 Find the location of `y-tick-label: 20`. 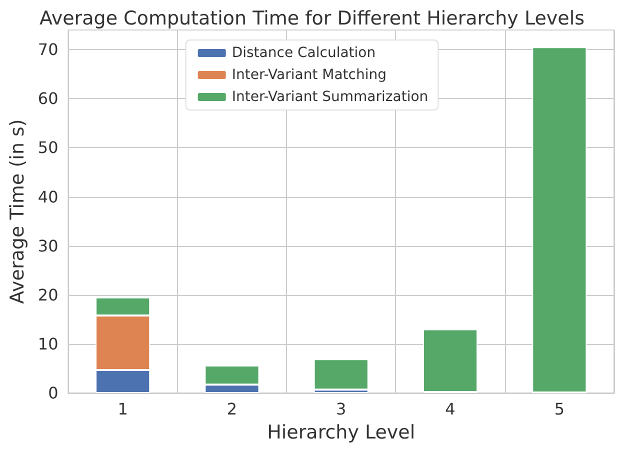

y-tick-label: 20 is located at coordinates (48, 294).